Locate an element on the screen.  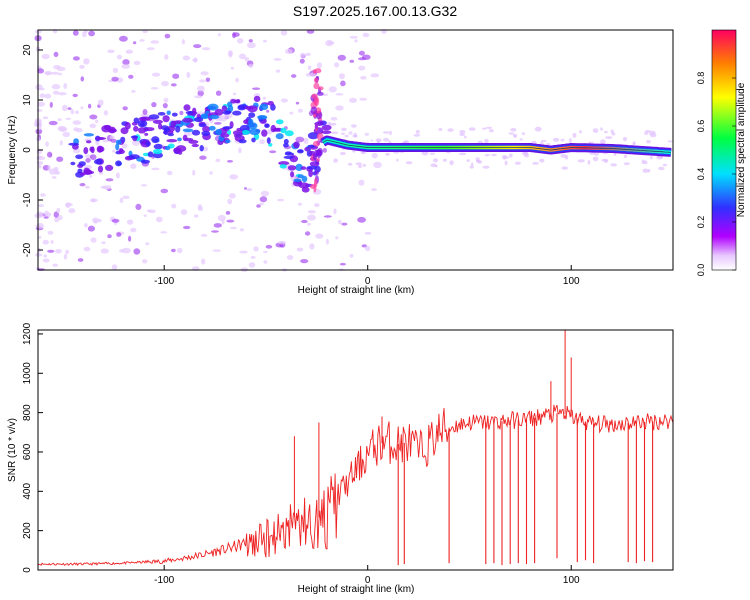
x-tick-label: 100 is located at coordinates (571, 281).